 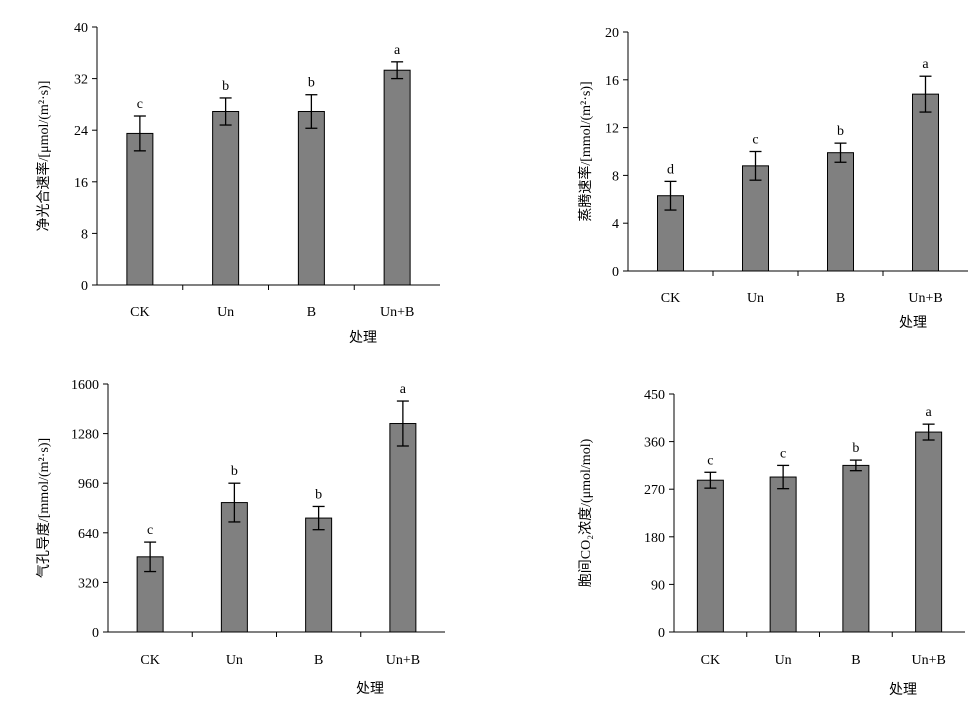 I want to click on y-tick-label: 4, so click(x=615, y=224).